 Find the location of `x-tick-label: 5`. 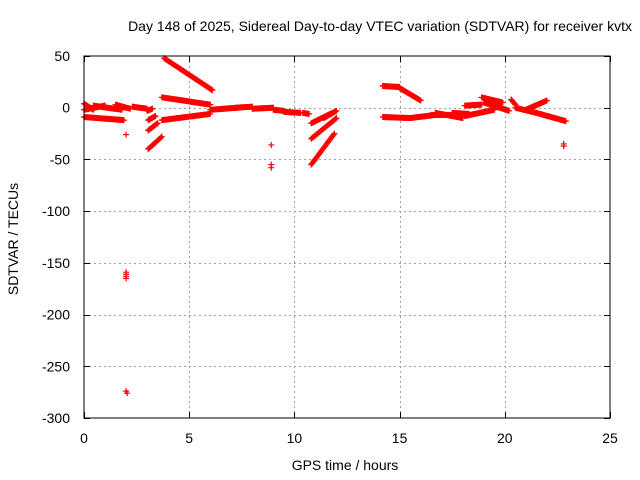

x-tick-label: 5 is located at coordinates (189, 438).